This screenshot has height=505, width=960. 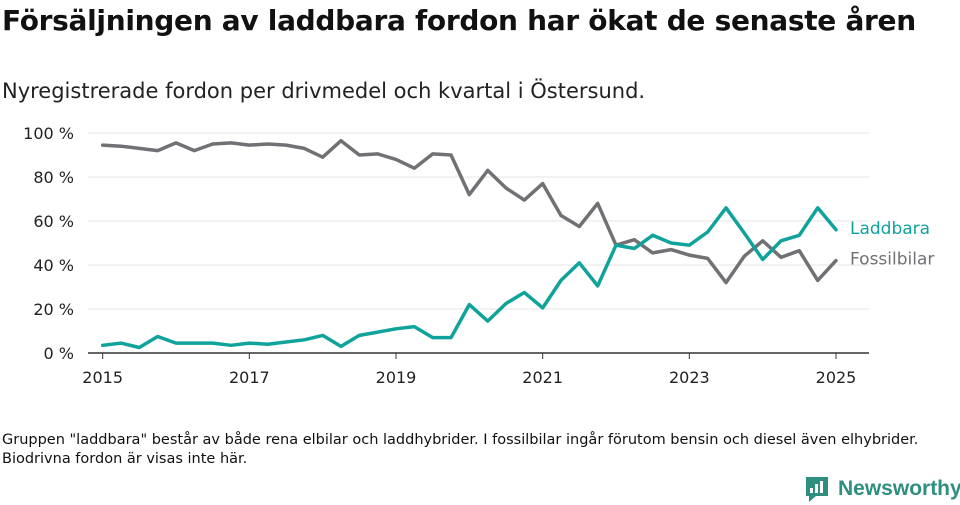 I want to click on end-labels: Laddbara Fossilbilar, so click(x=892, y=244).